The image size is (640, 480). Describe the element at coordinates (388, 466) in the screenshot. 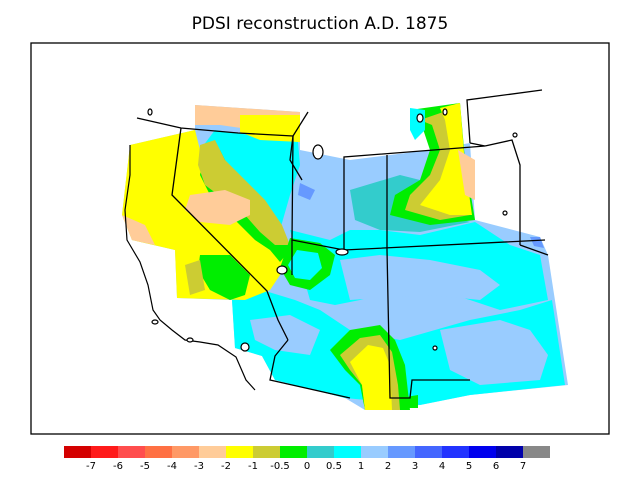

I see `legend-tick-label: 2` at that location.